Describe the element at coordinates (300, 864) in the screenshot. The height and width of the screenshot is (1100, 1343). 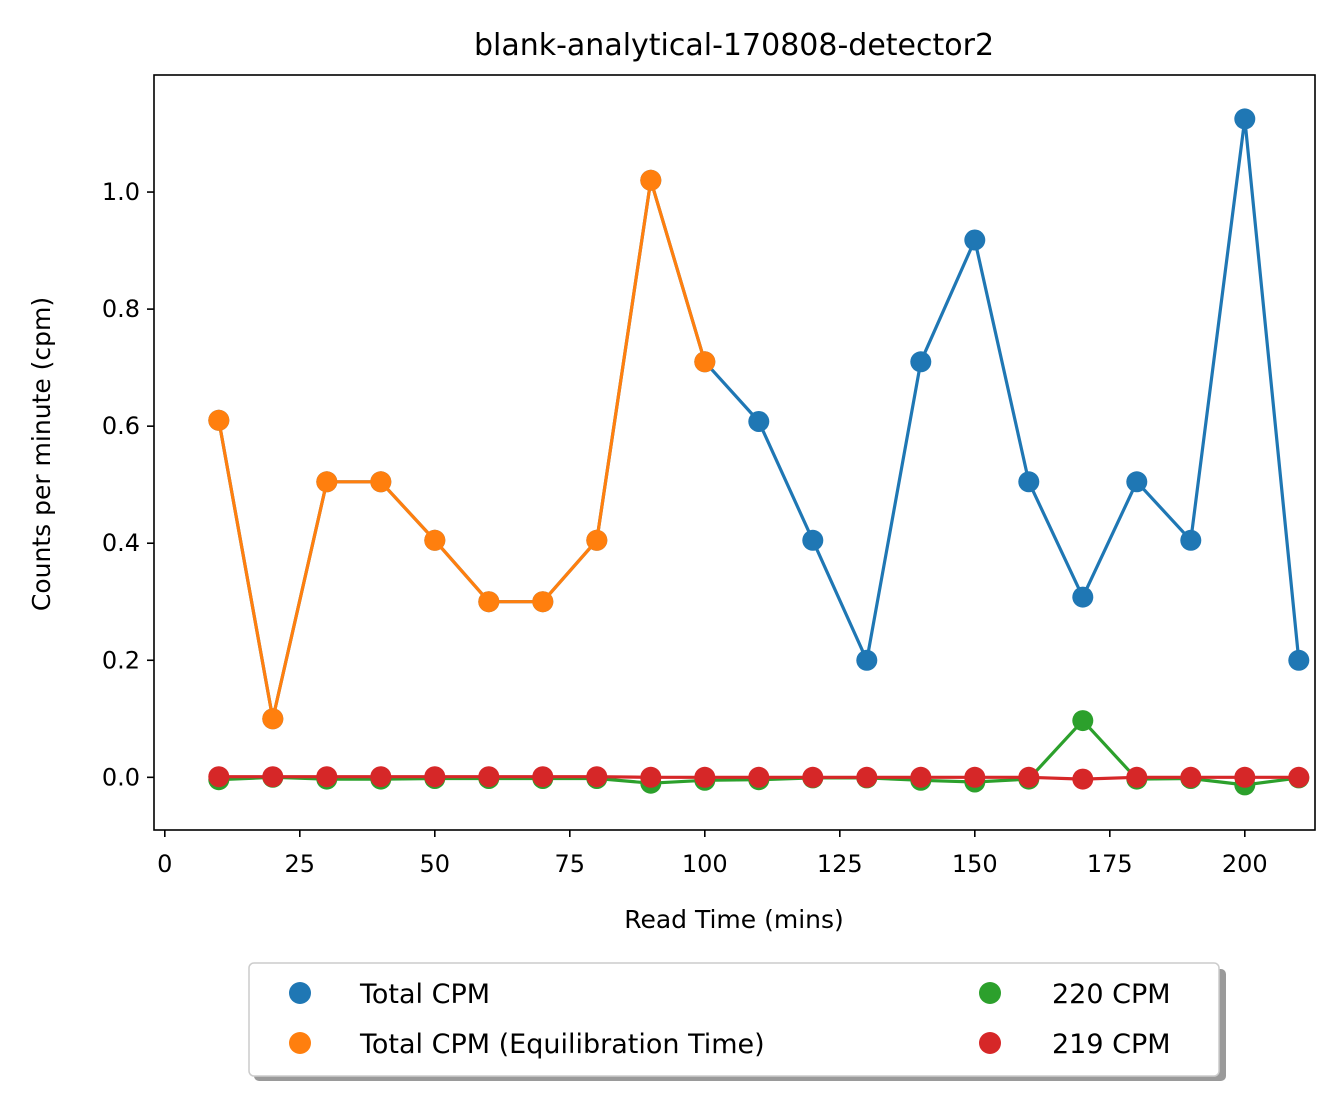
I see `x-tick-label: 25` at that location.